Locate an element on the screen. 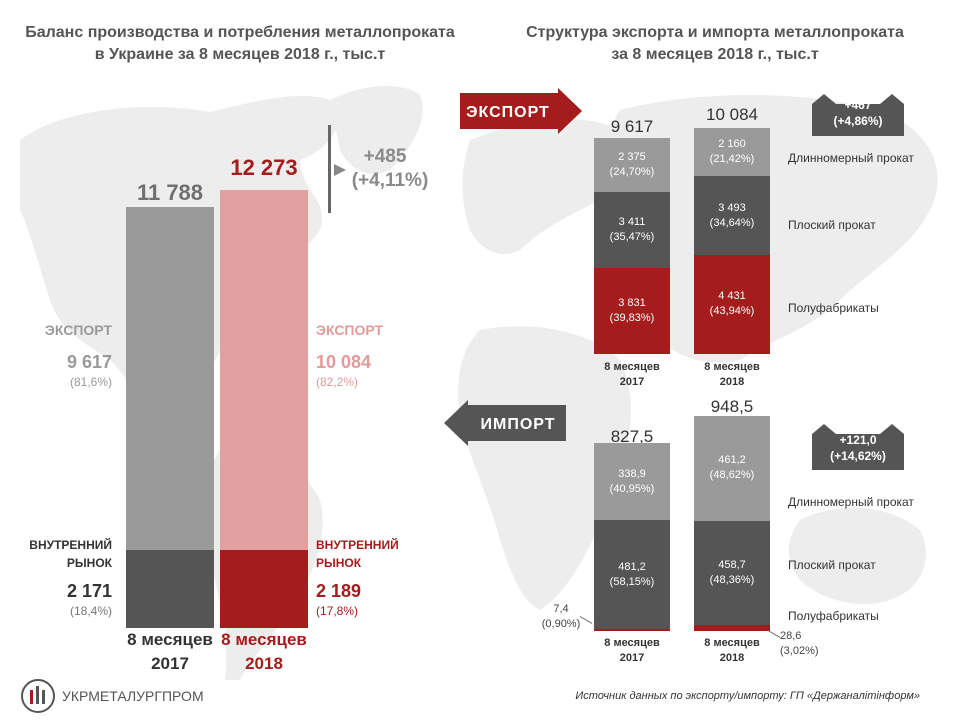 The height and width of the screenshot is (720, 960). export-bar-2017: 3 831 (39,83%) 3 411 (35,47%) 2 375 (24,70%) is located at coordinates (632, 246).